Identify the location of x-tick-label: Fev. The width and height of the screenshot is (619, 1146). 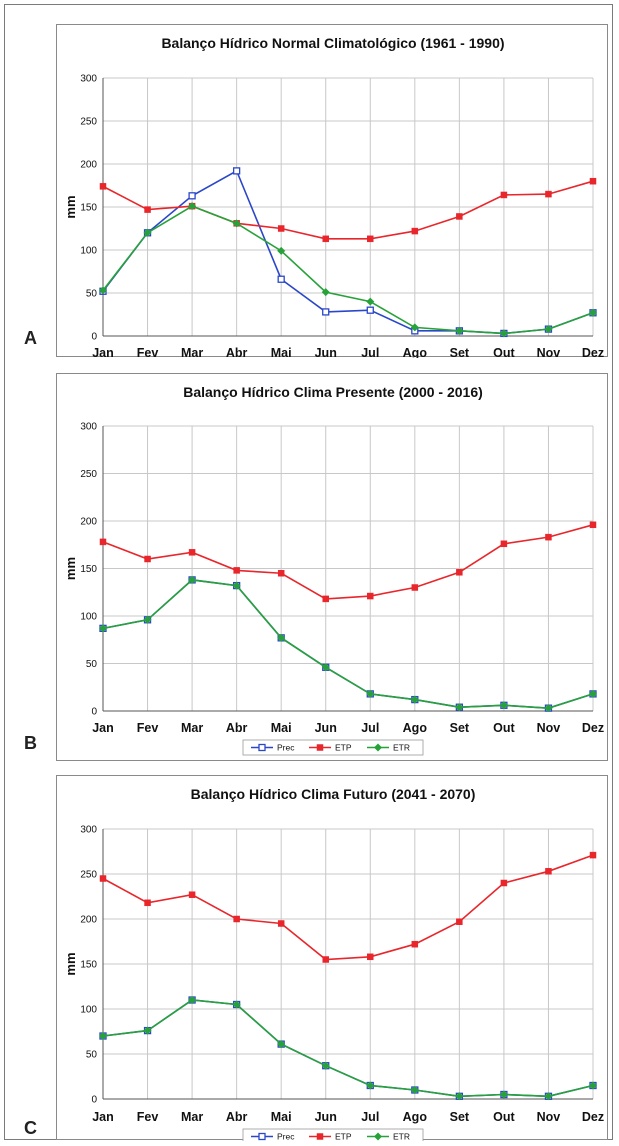
(148, 728).